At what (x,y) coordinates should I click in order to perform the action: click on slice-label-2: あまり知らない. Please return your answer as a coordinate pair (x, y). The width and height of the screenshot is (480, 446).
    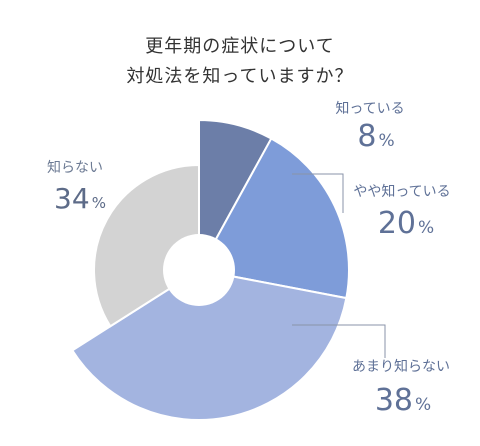
    Looking at the image, I should click on (401, 366).